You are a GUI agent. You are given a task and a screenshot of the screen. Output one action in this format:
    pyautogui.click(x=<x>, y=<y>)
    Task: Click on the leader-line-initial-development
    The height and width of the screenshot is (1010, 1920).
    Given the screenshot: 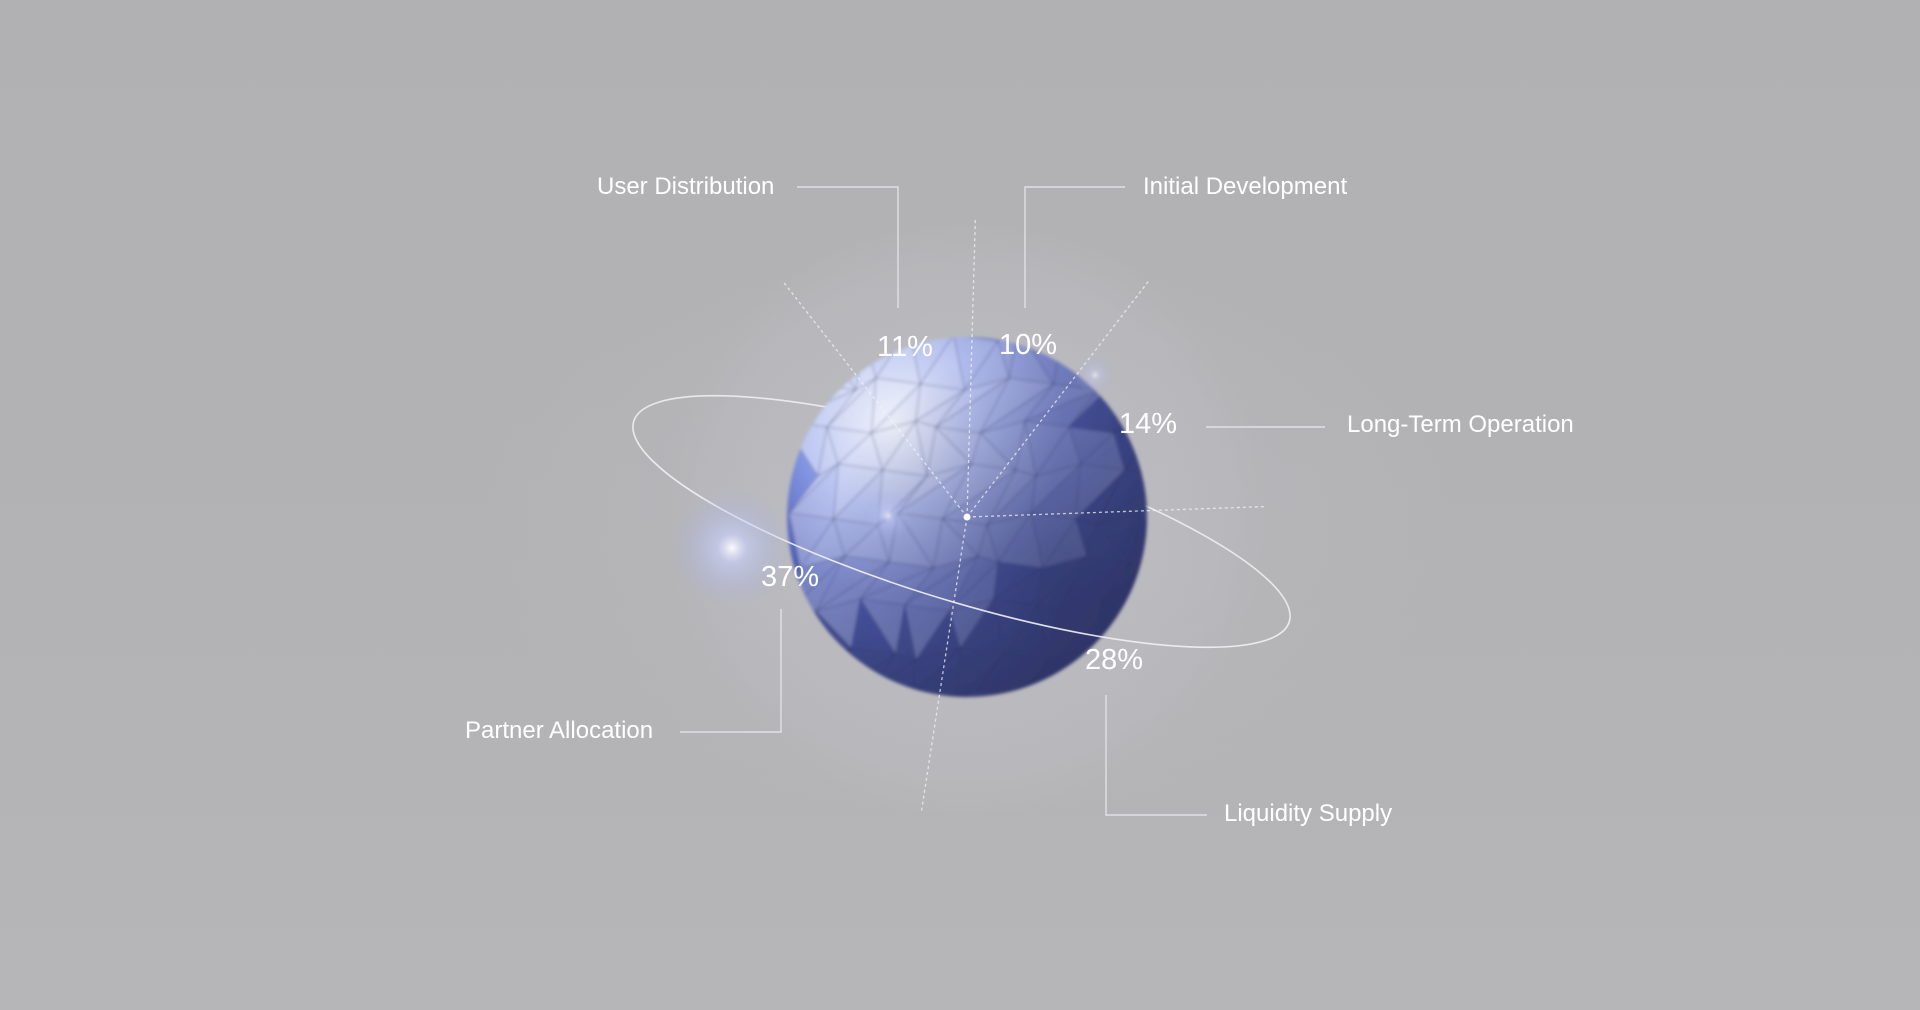 What is the action you would take?
    pyautogui.click(x=1074, y=247)
    